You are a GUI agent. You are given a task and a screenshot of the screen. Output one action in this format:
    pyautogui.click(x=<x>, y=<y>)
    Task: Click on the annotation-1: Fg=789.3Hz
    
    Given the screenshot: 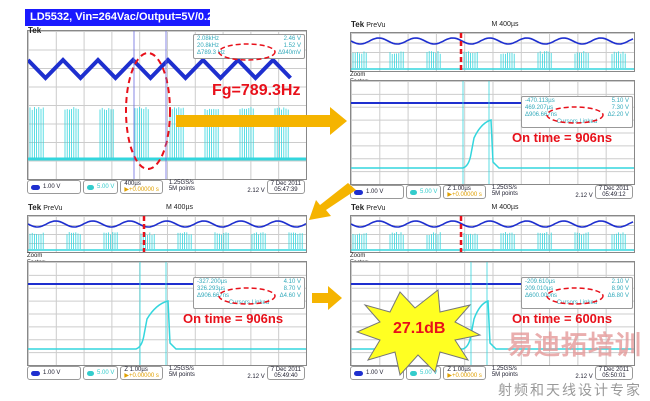 What is the action you would take?
    pyautogui.click(x=256, y=91)
    